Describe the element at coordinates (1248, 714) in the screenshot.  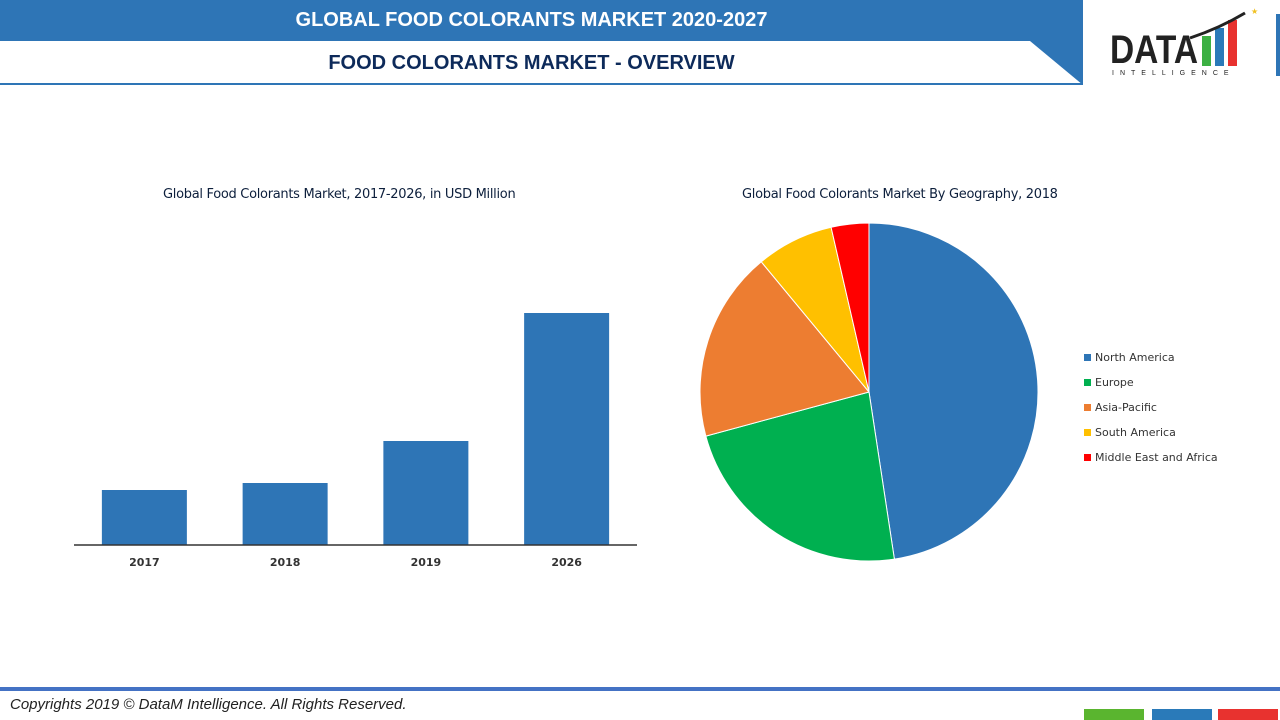
I see `footer-red-block` at that location.